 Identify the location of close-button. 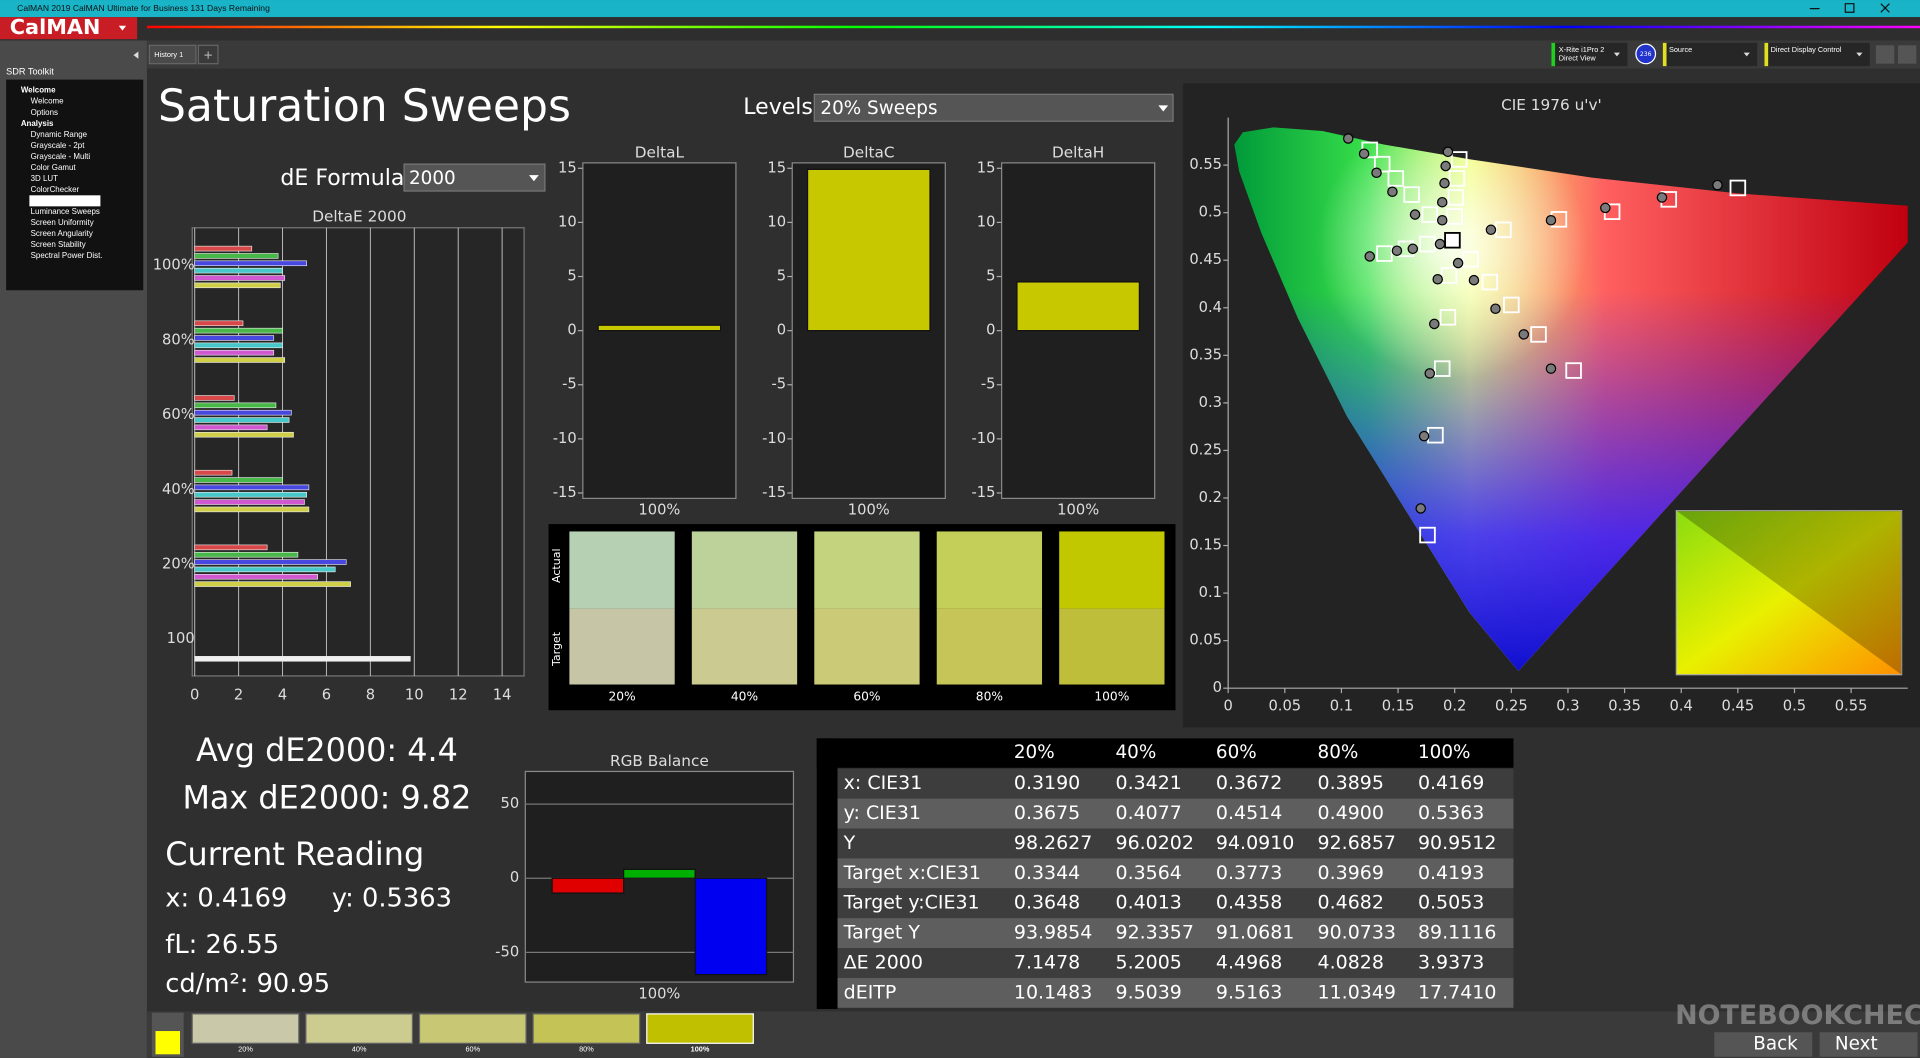
(1907, 54).